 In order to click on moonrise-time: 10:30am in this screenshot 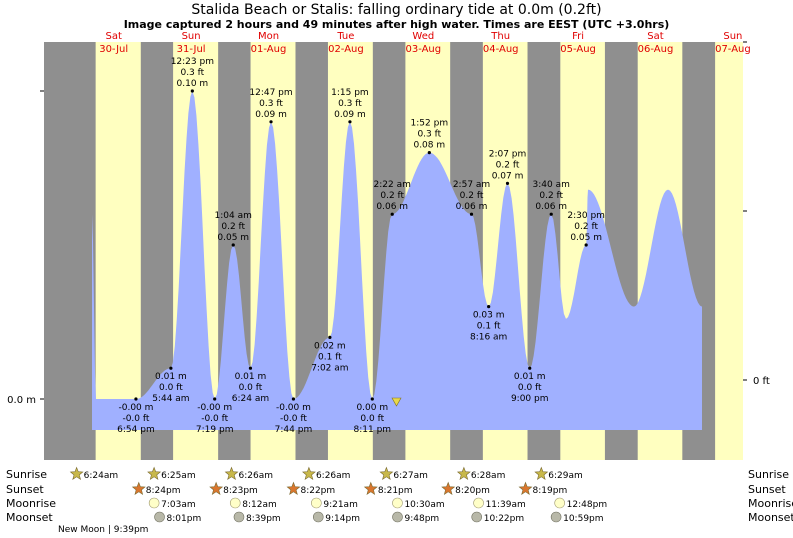, I will do `click(424, 505)`.